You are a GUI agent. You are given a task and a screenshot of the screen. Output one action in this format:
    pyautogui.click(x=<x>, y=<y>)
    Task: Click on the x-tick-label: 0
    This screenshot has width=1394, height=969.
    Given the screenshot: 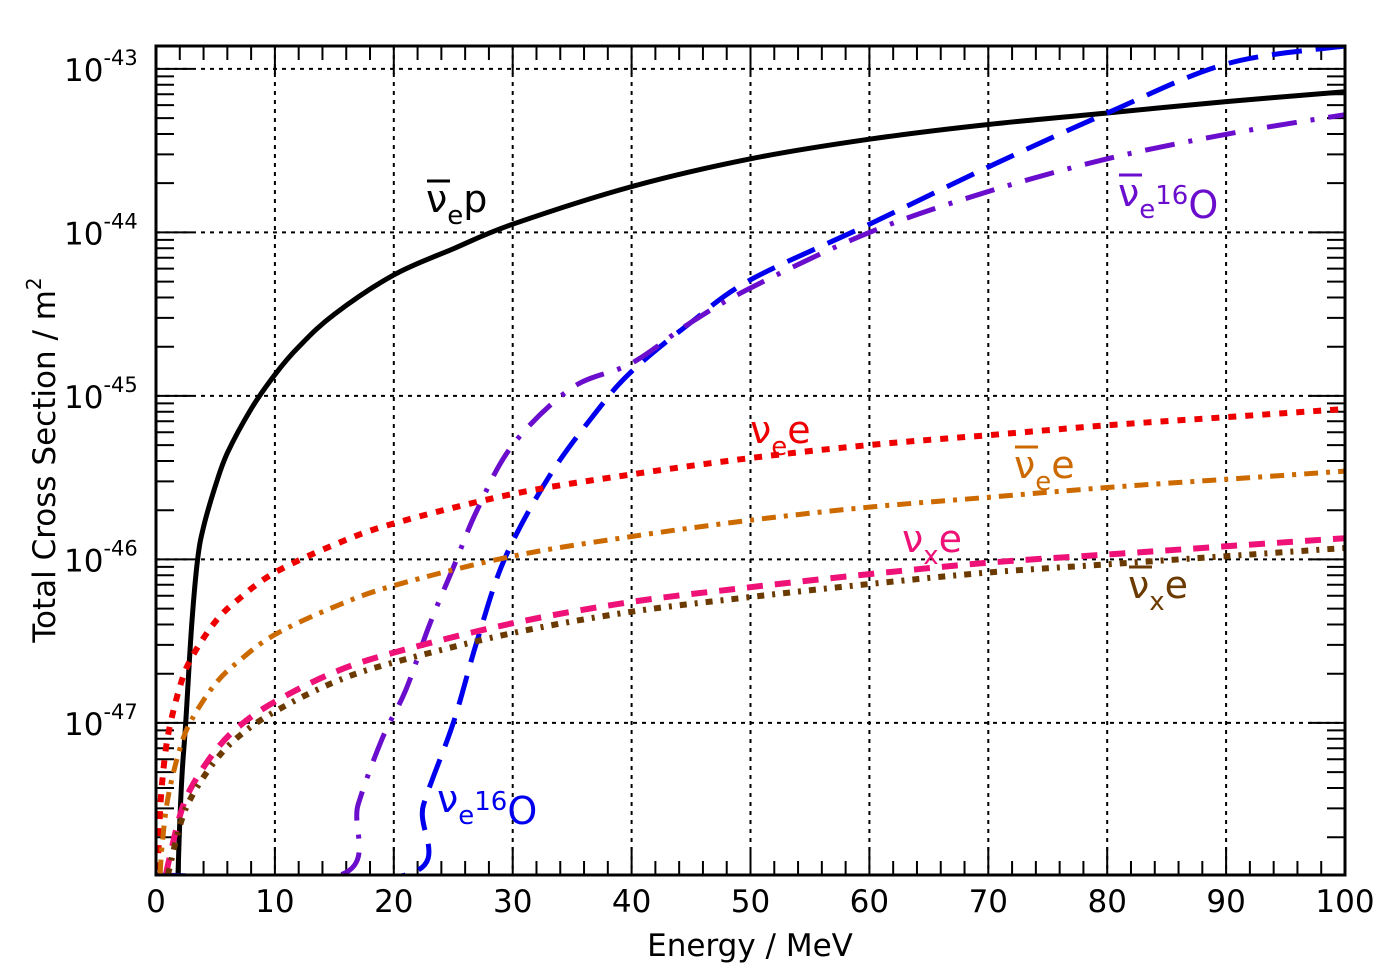 What is the action you would take?
    pyautogui.click(x=156, y=902)
    